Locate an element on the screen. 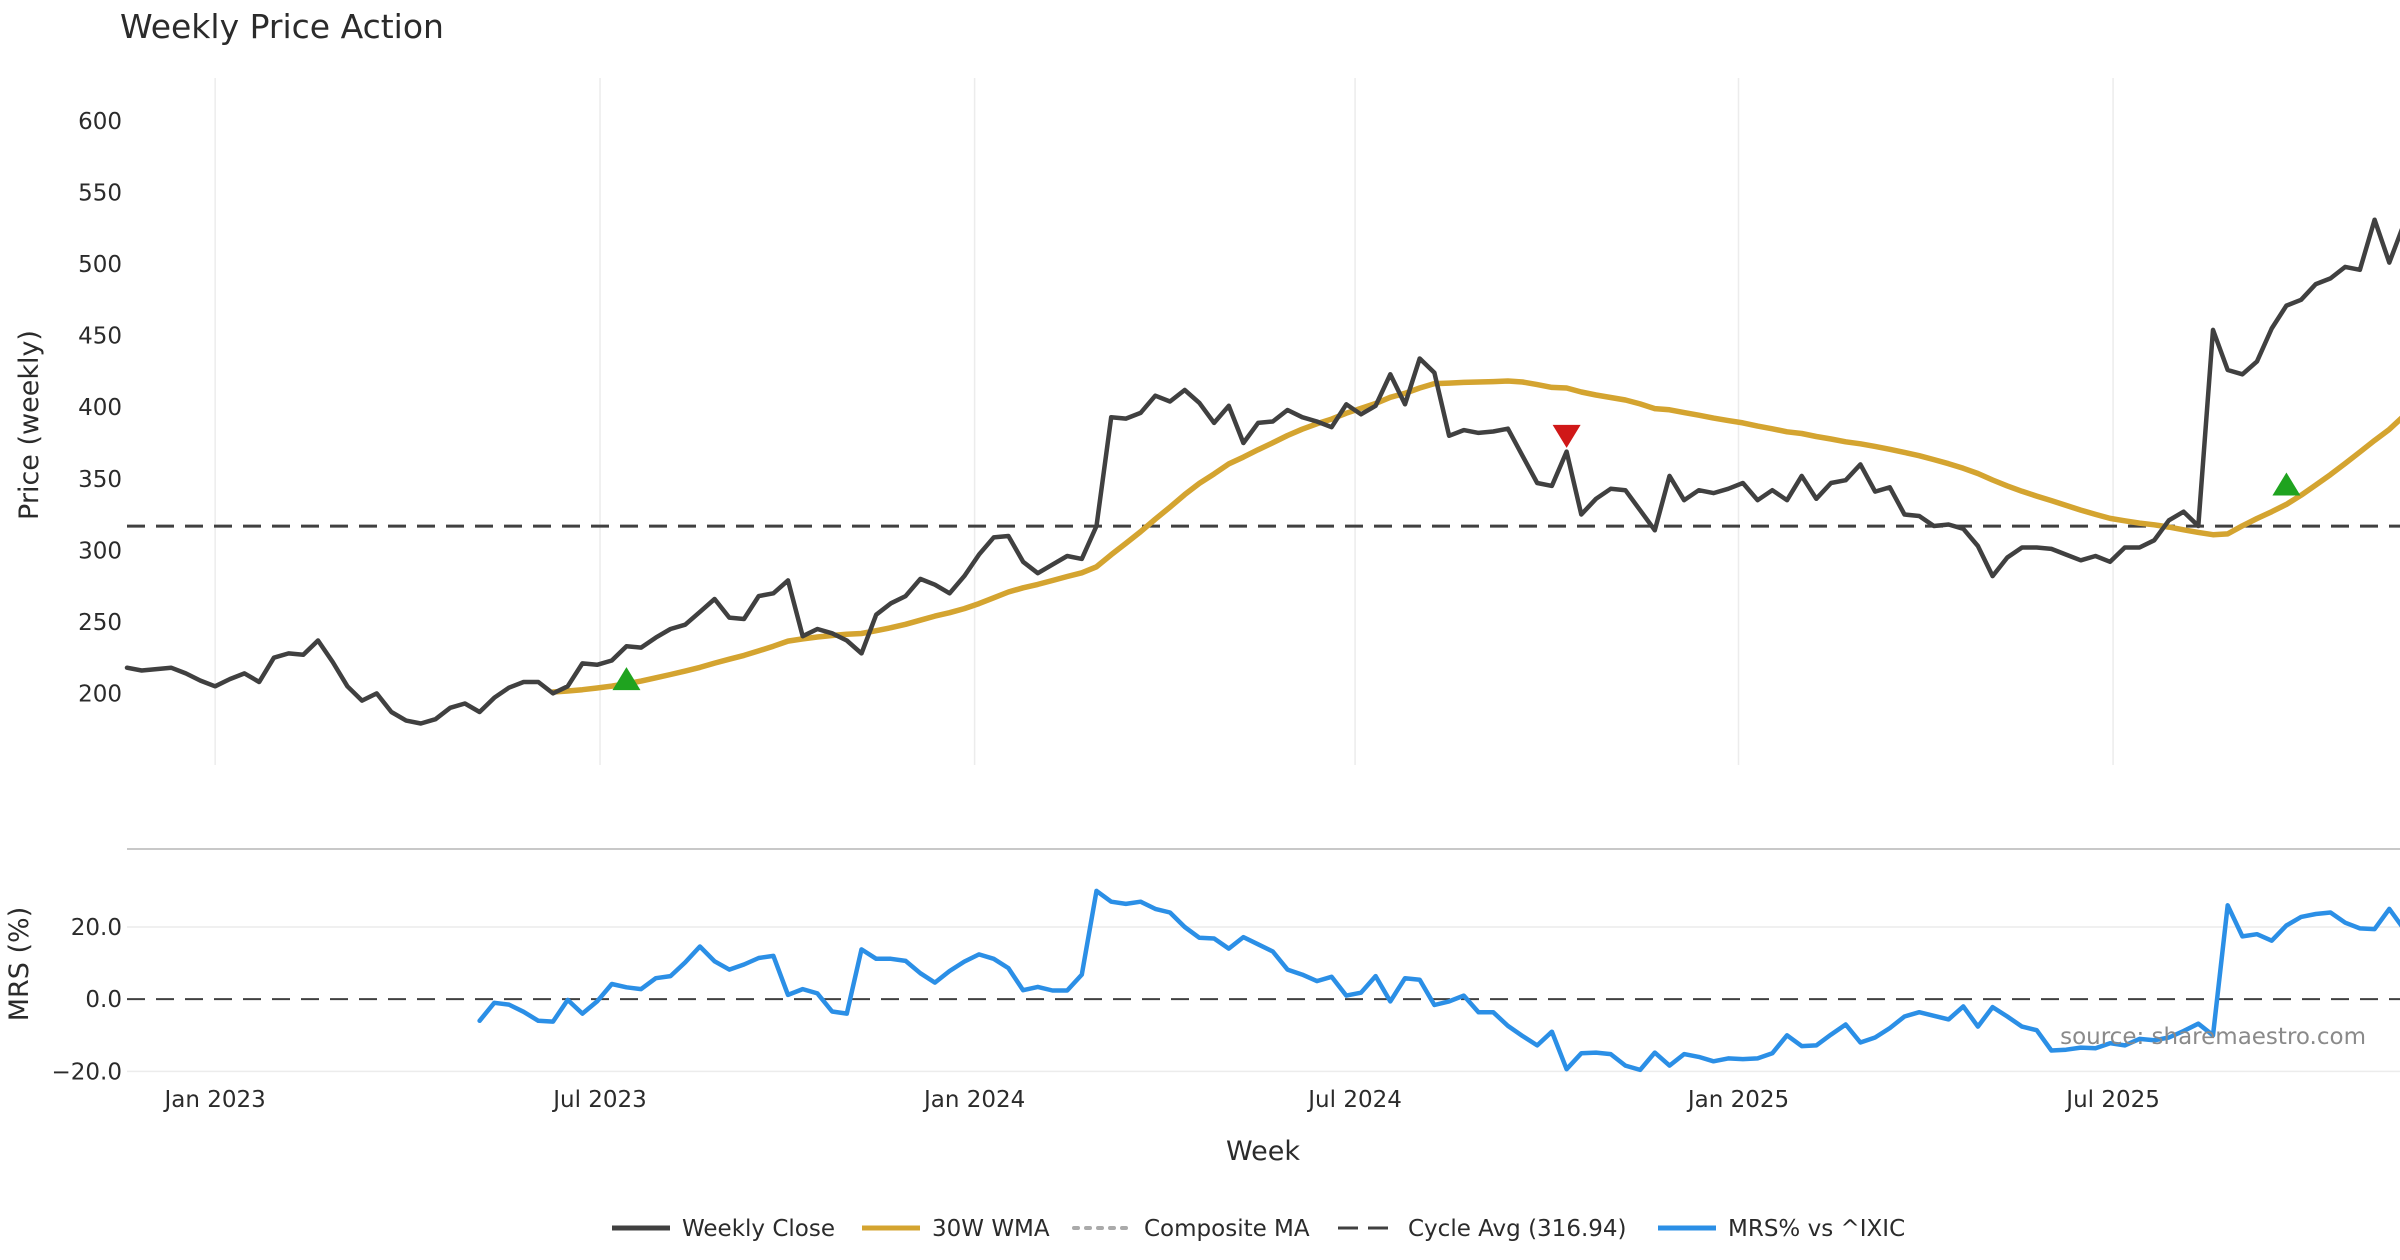 The image size is (2400, 1260). series-mrs is located at coordinates (1438, 980).